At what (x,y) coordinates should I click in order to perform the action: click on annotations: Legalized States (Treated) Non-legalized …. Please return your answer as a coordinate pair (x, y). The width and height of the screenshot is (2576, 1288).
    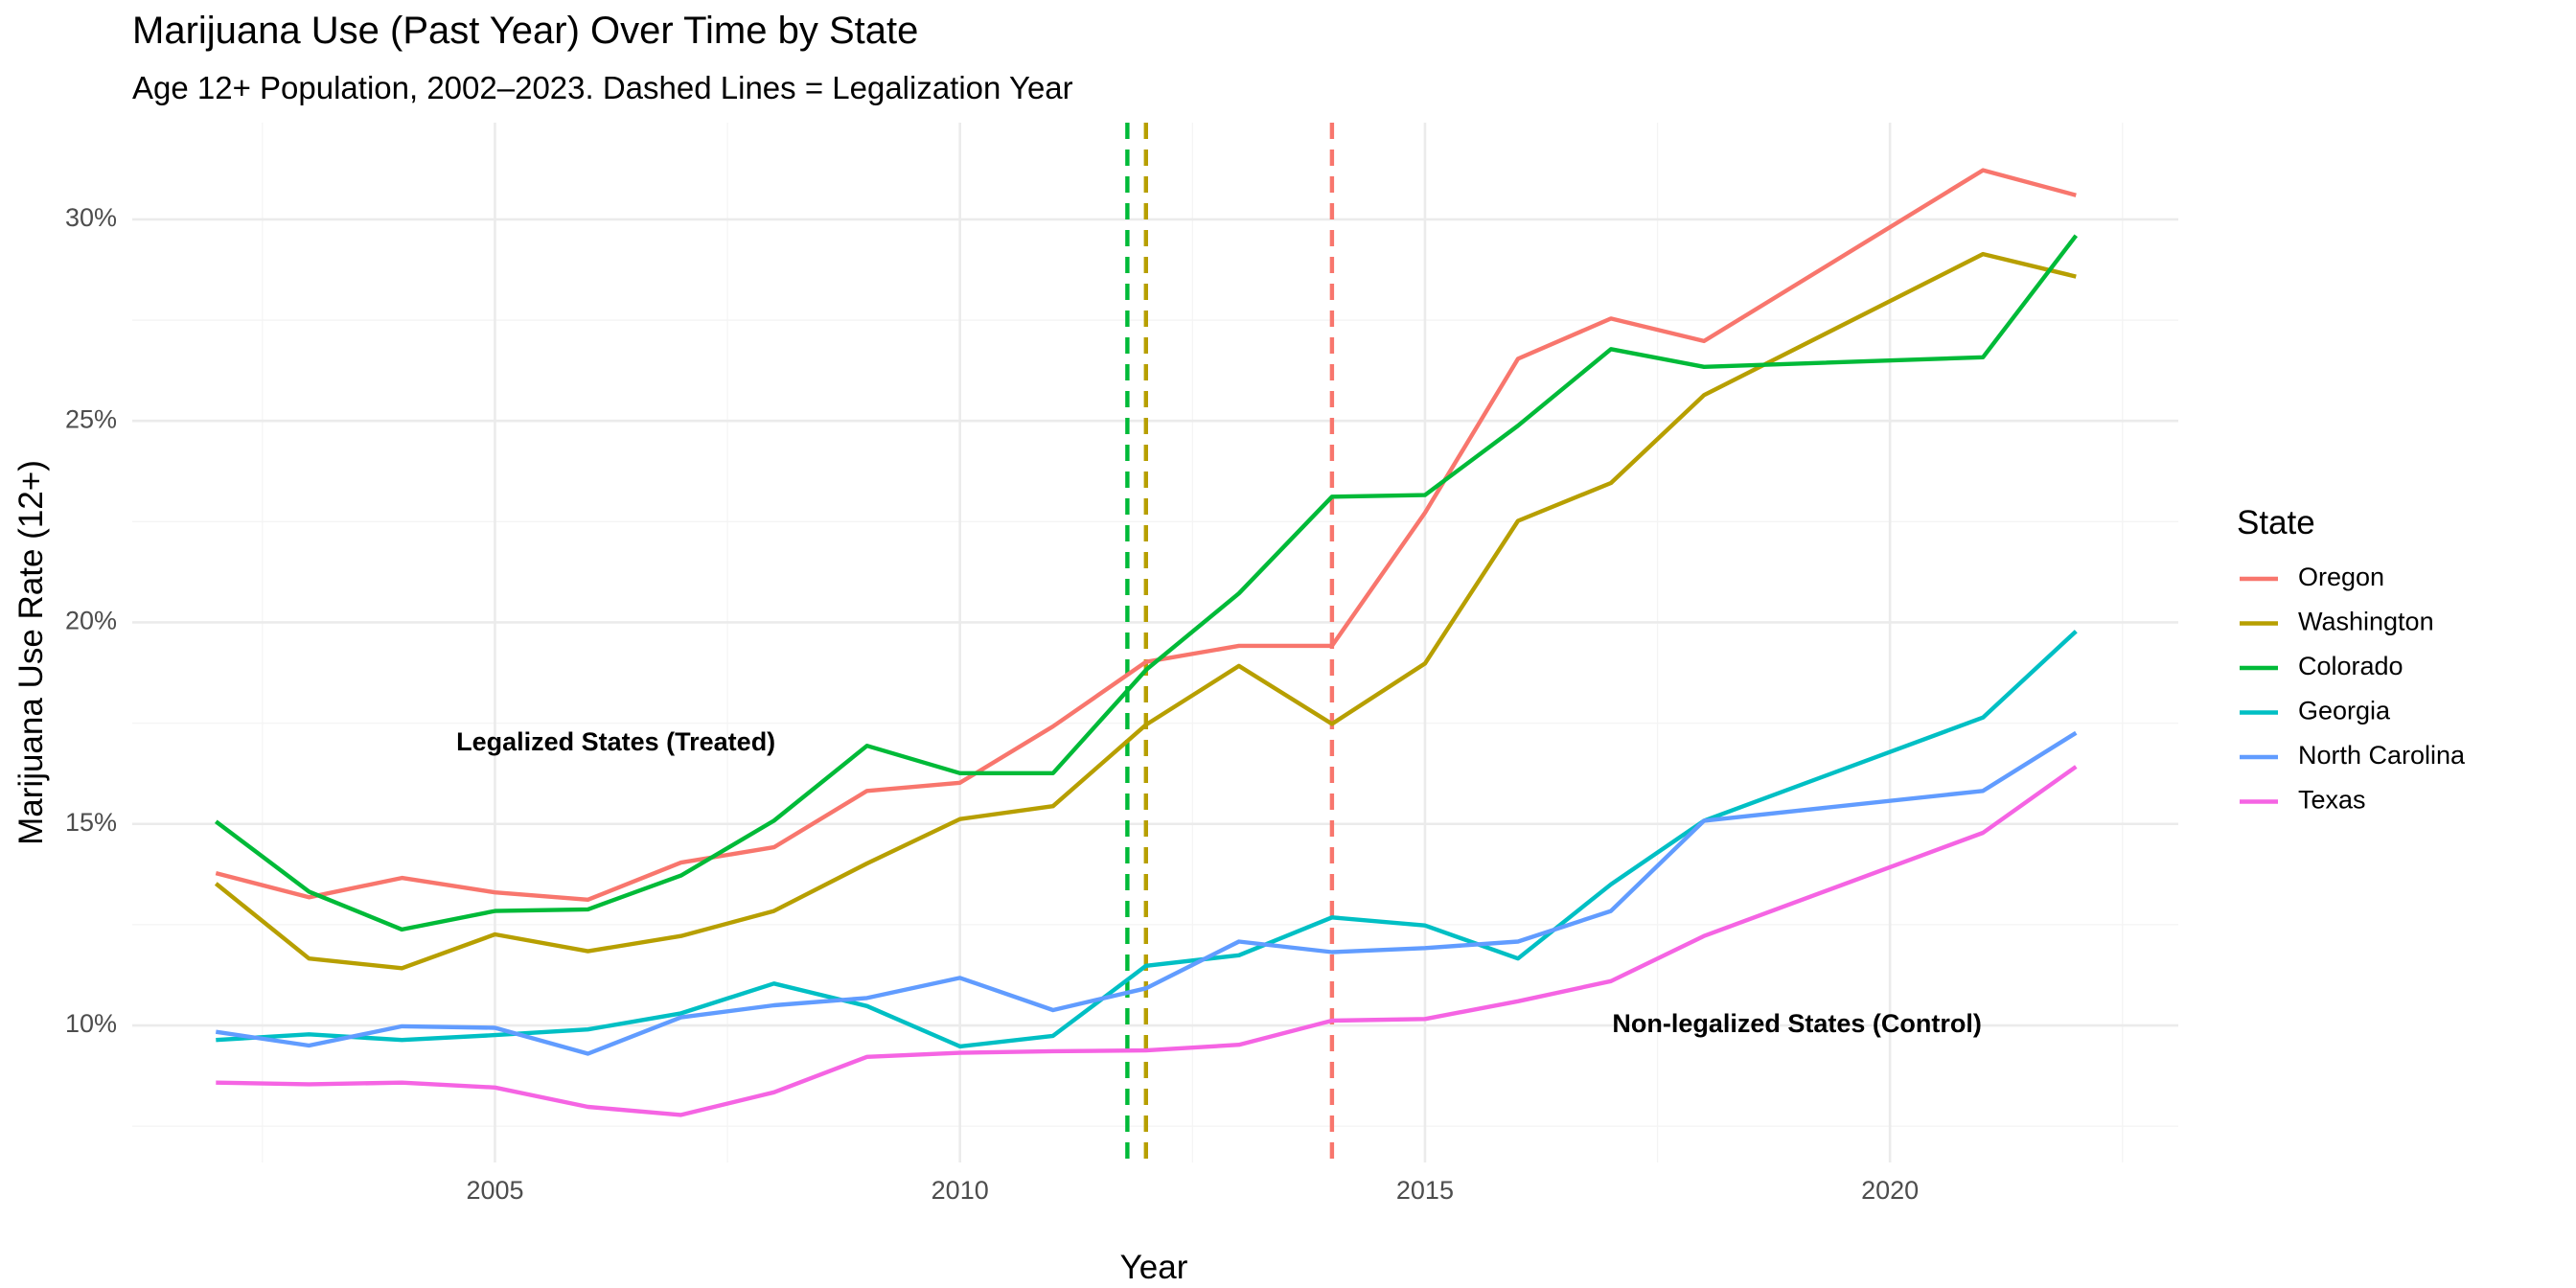
    Looking at the image, I should click on (1219, 882).